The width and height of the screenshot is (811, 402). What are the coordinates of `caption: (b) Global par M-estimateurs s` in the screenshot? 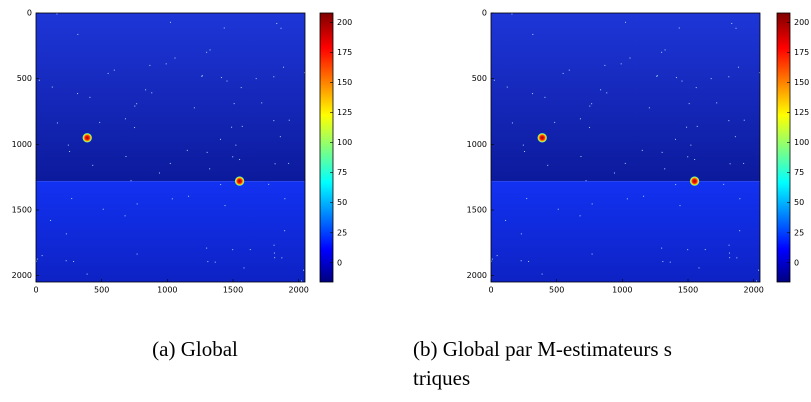 It's located at (542, 349).